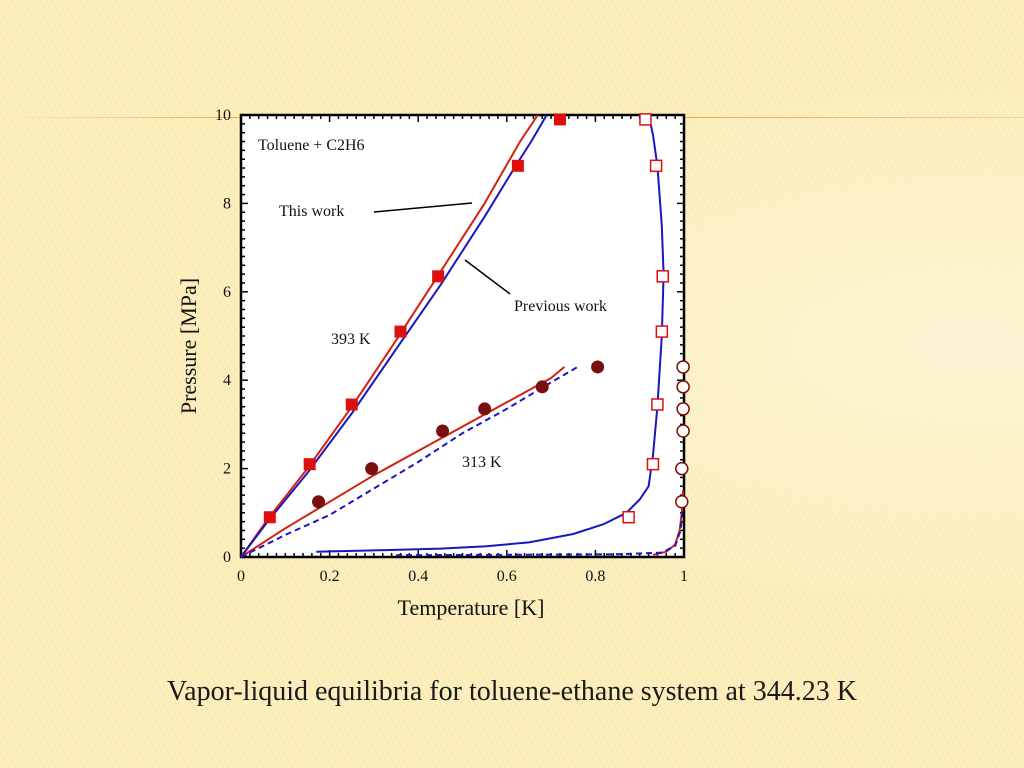 This screenshot has width=1024, height=768. I want to click on y-axis-title: Pressure [MPa], so click(188, 346).